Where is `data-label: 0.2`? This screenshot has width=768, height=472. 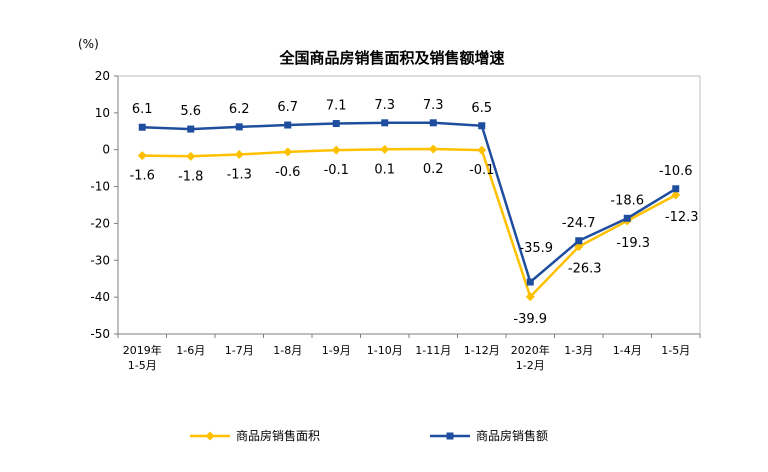 data-label: 0.2 is located at coordinates (433, 169).